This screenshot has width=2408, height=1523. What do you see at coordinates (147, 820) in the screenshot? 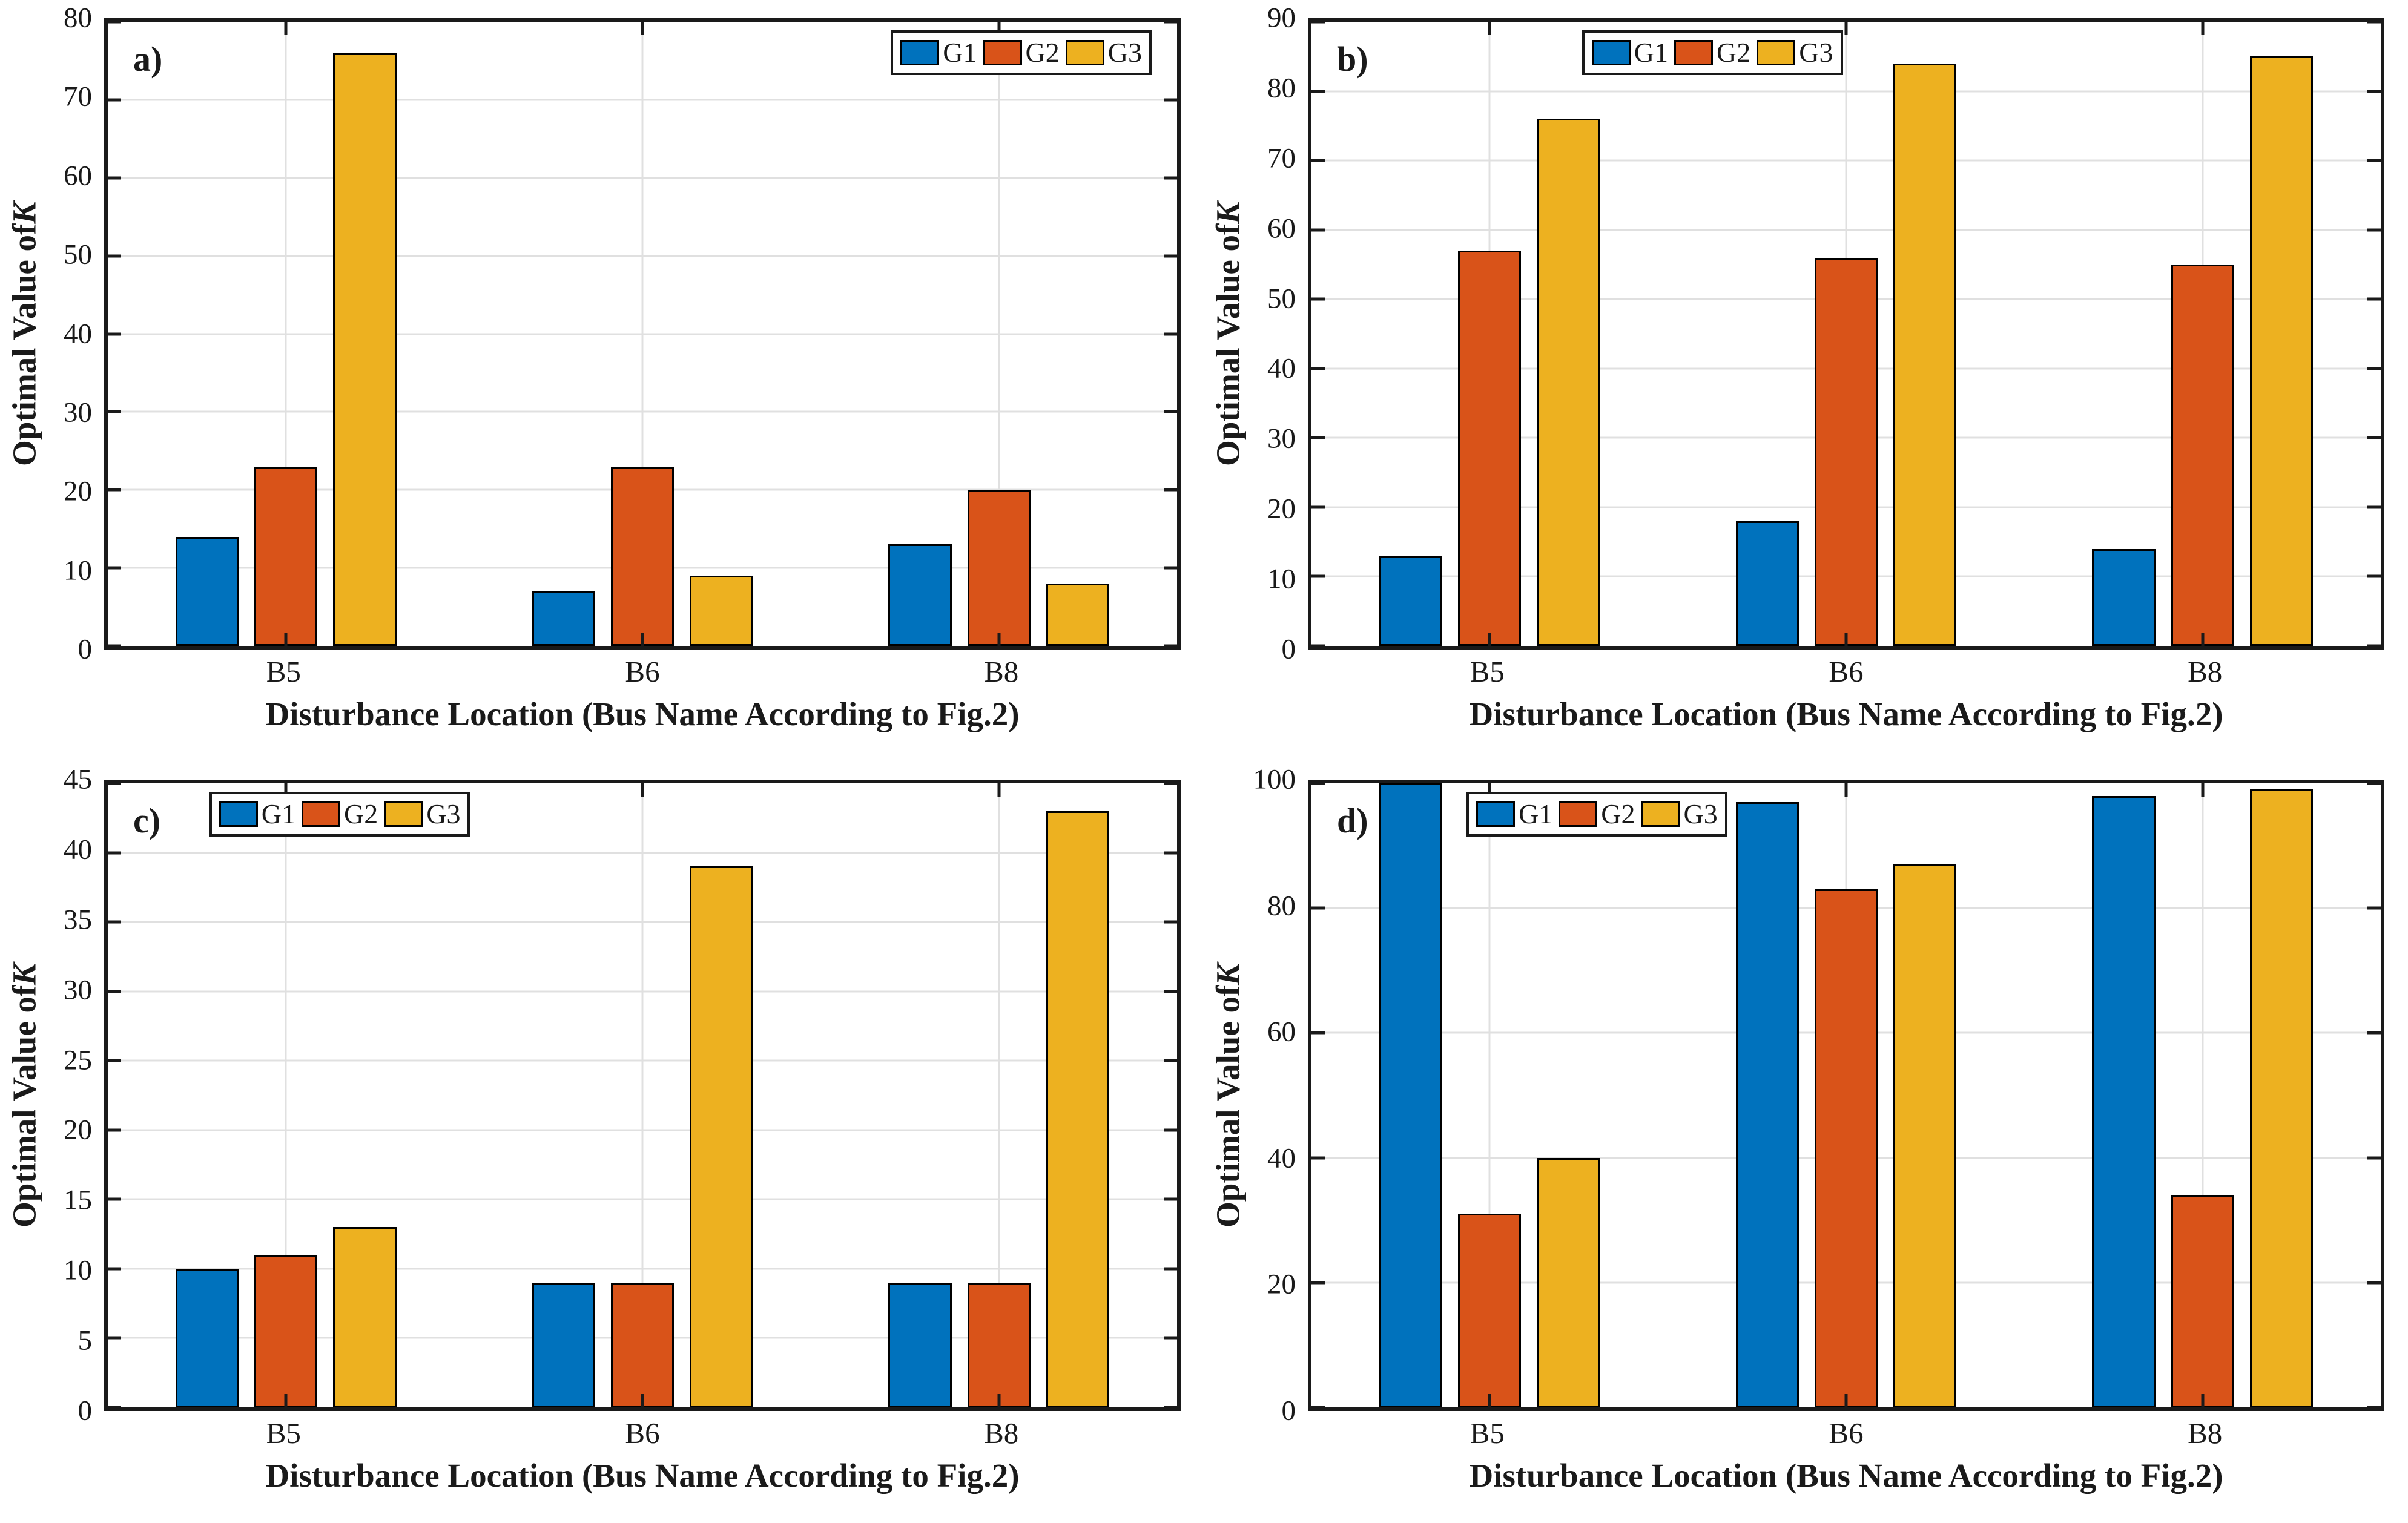
I see `panel-label: c)` at bounding box center [147, 820].